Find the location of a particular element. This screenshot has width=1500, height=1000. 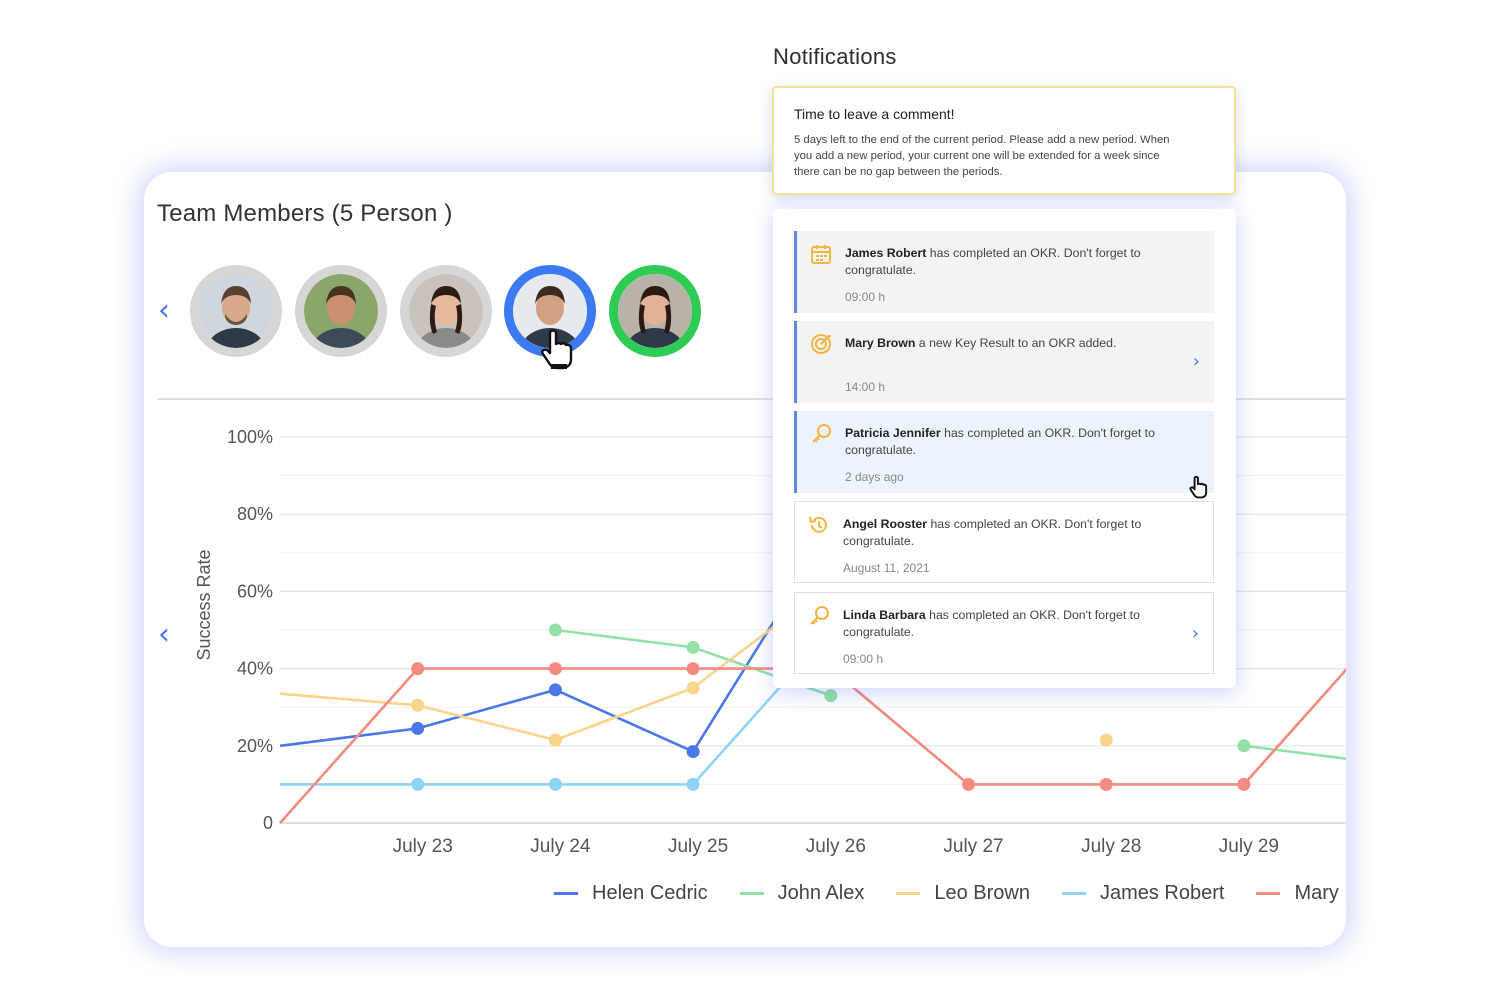

history-icon is located at coordinates (818, 524).